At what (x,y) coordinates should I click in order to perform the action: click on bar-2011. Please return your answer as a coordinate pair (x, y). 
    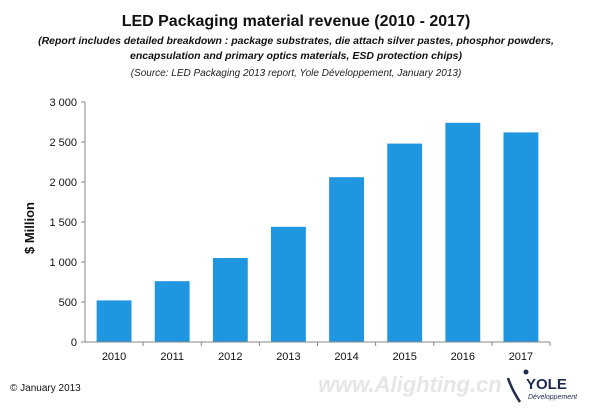
    Looking at the image, I should click on (172, 311).